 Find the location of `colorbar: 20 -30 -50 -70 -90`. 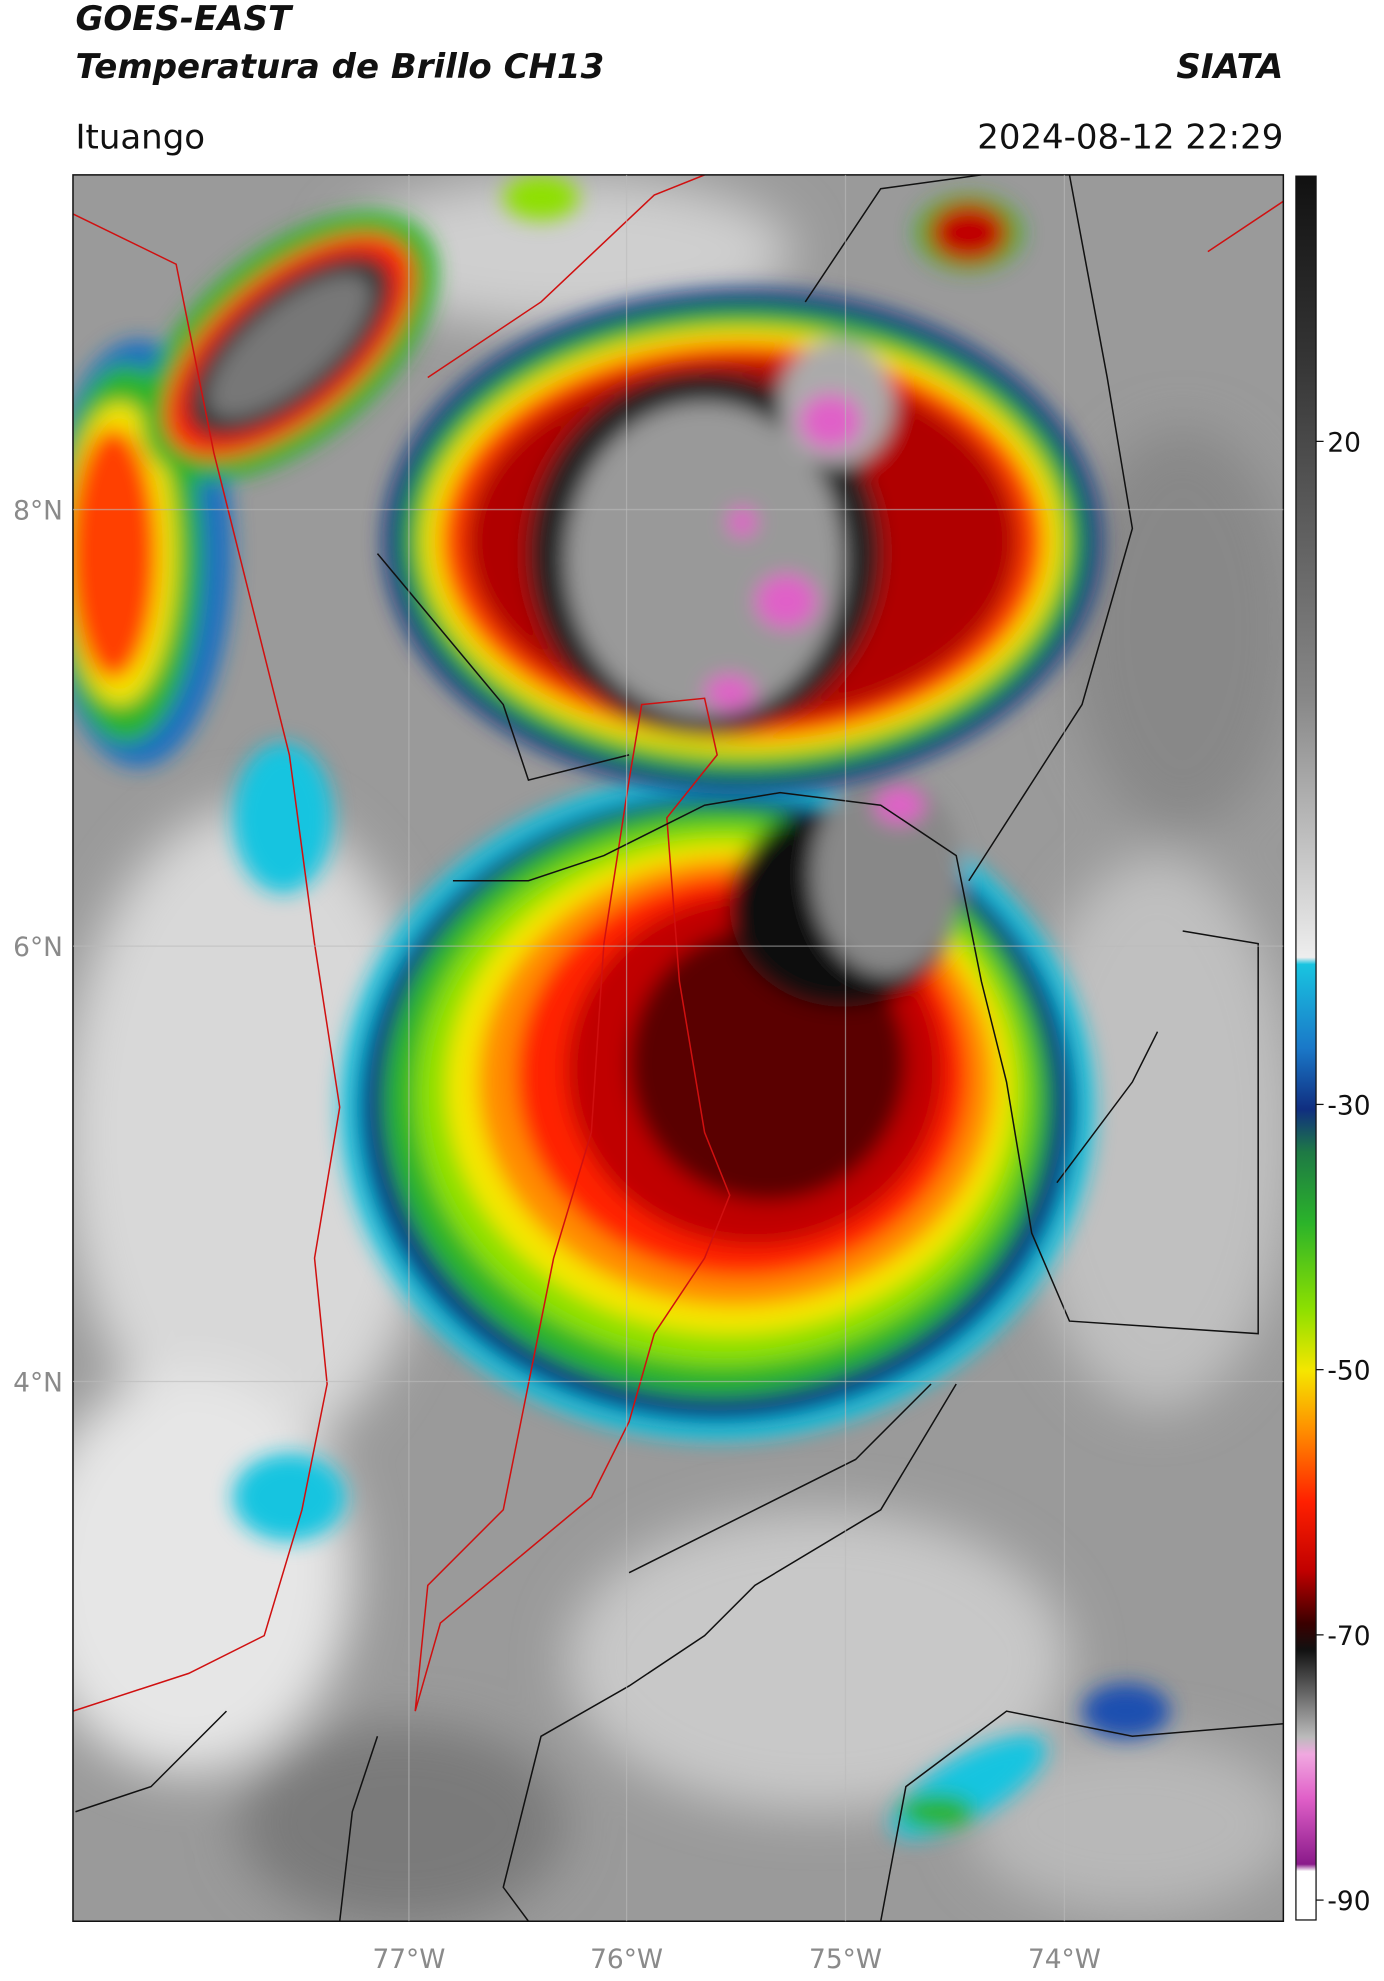

colorbar: 20 -30 -50 -70 -90 is located at coordinates (1333, 1048).